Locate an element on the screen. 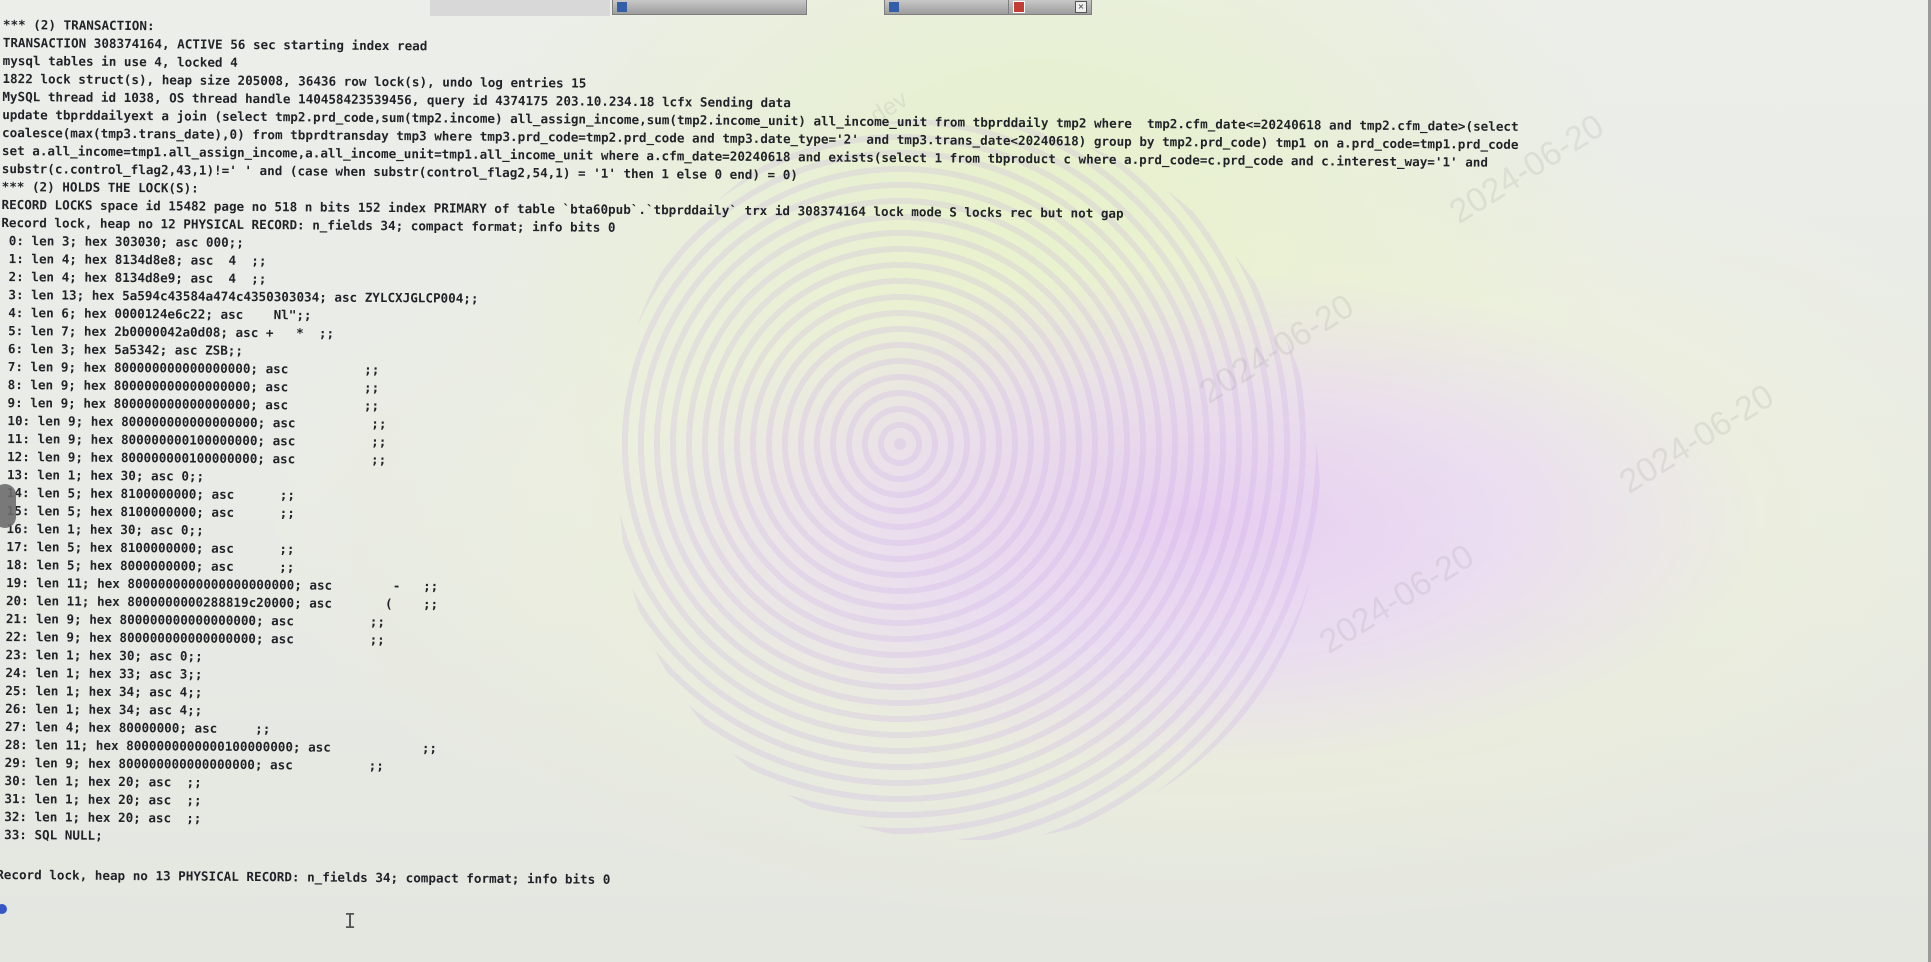 This screenshot has width=1931, height=962. terminal-line: 2: len 4; hex 8134d8e9; asc 4 ;; is located at coordinates (133, 278).